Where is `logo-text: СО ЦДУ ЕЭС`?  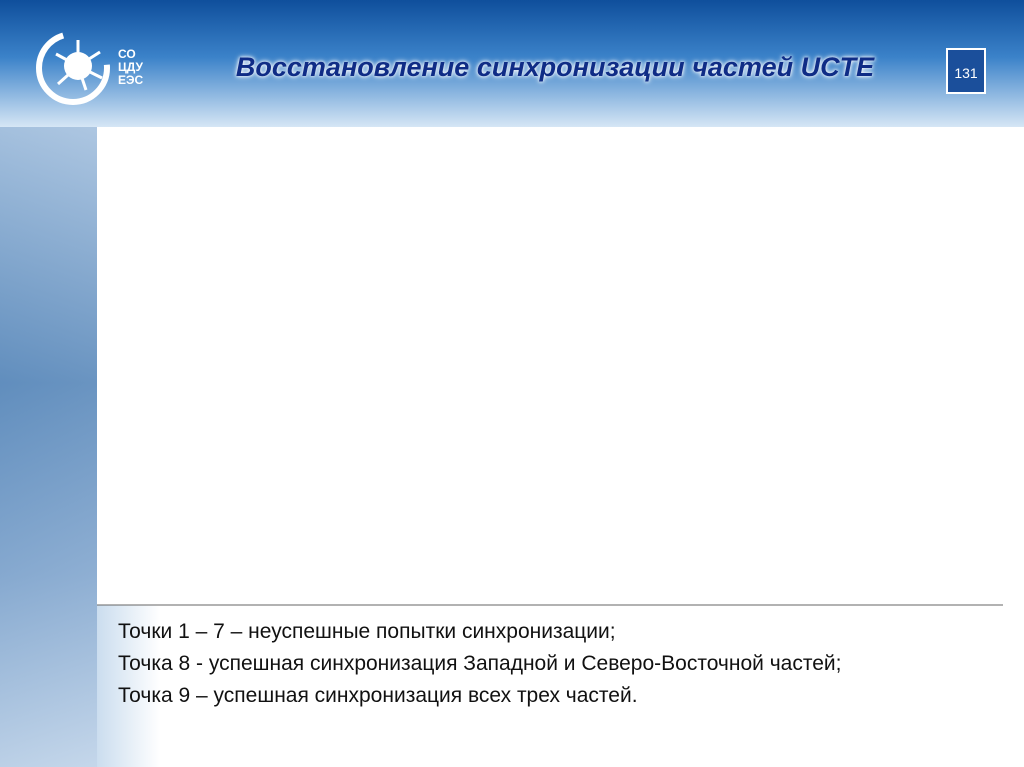
logo-text: СО ЦДУ ЕЭС is located at coordinates (130, 67).